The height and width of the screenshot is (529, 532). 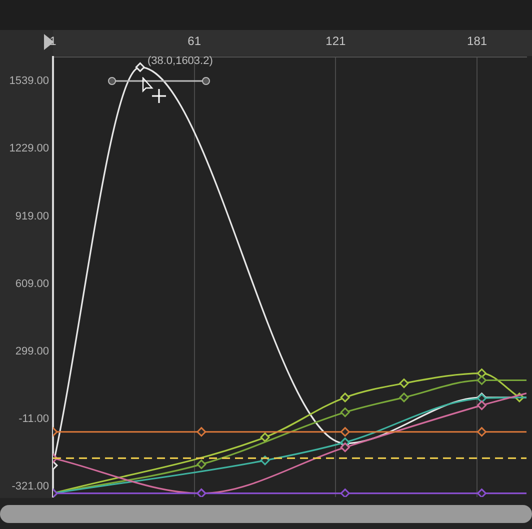 What do you see at coordinates (33, 418) in the screenshot?
I see `y-tick-label: -11.00` at bounding box center [33, 418].